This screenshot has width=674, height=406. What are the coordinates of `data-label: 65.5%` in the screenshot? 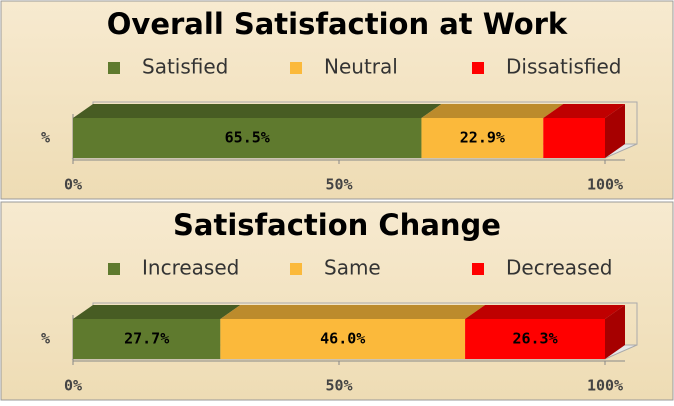 It's located at (247, 138).